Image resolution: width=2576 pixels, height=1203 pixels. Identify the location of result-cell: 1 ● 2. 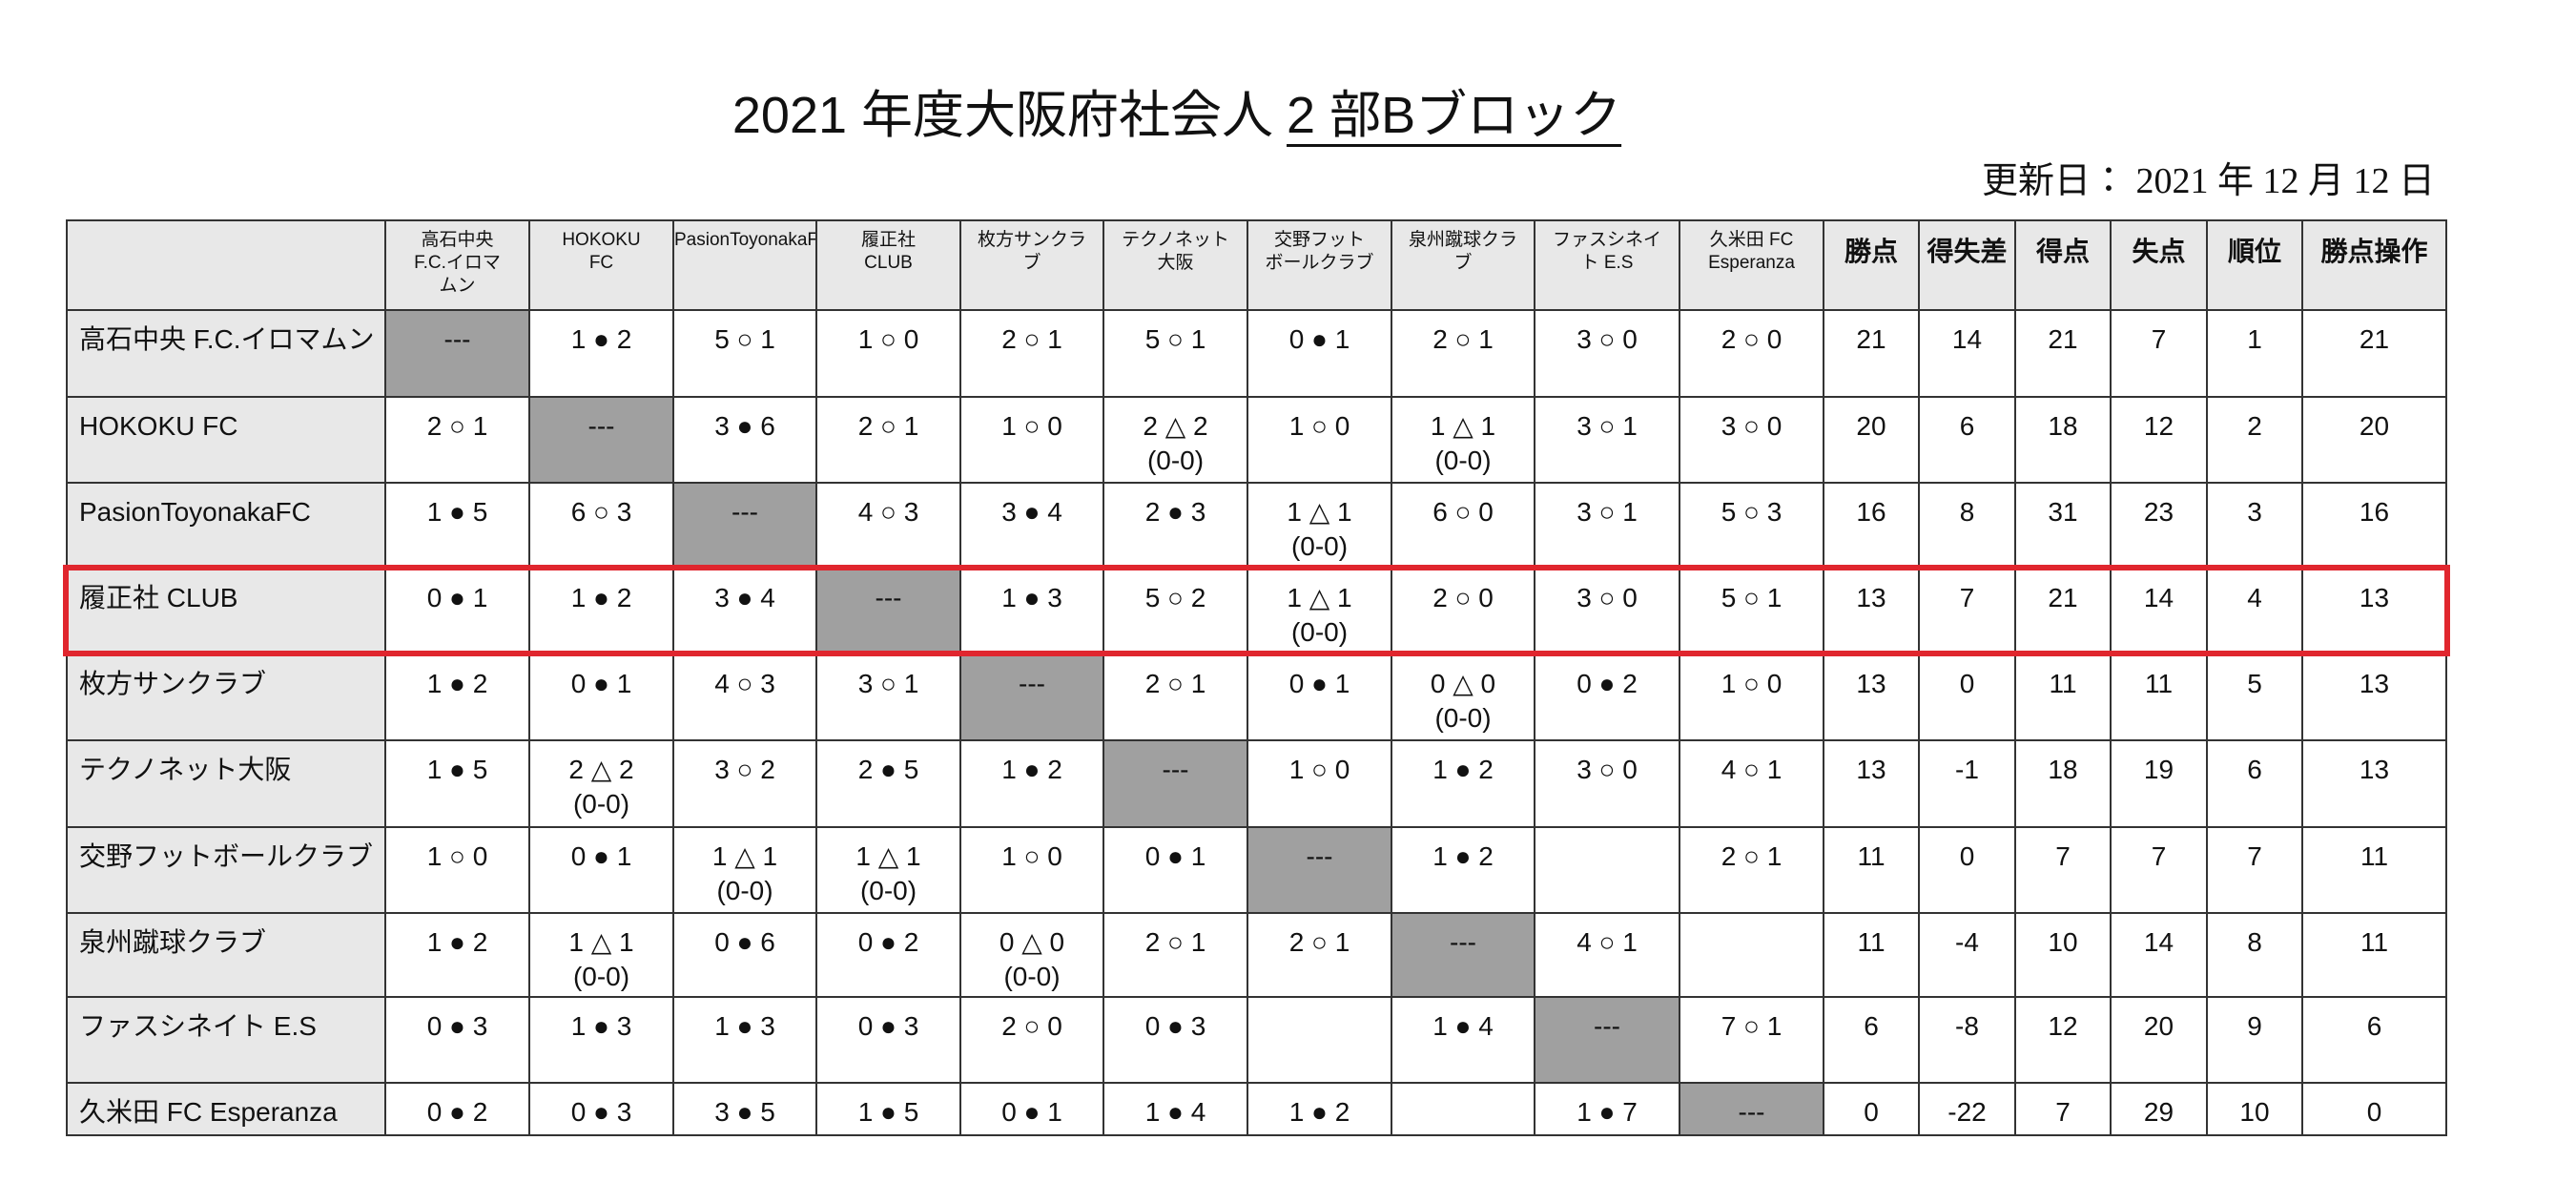
(601, 353).